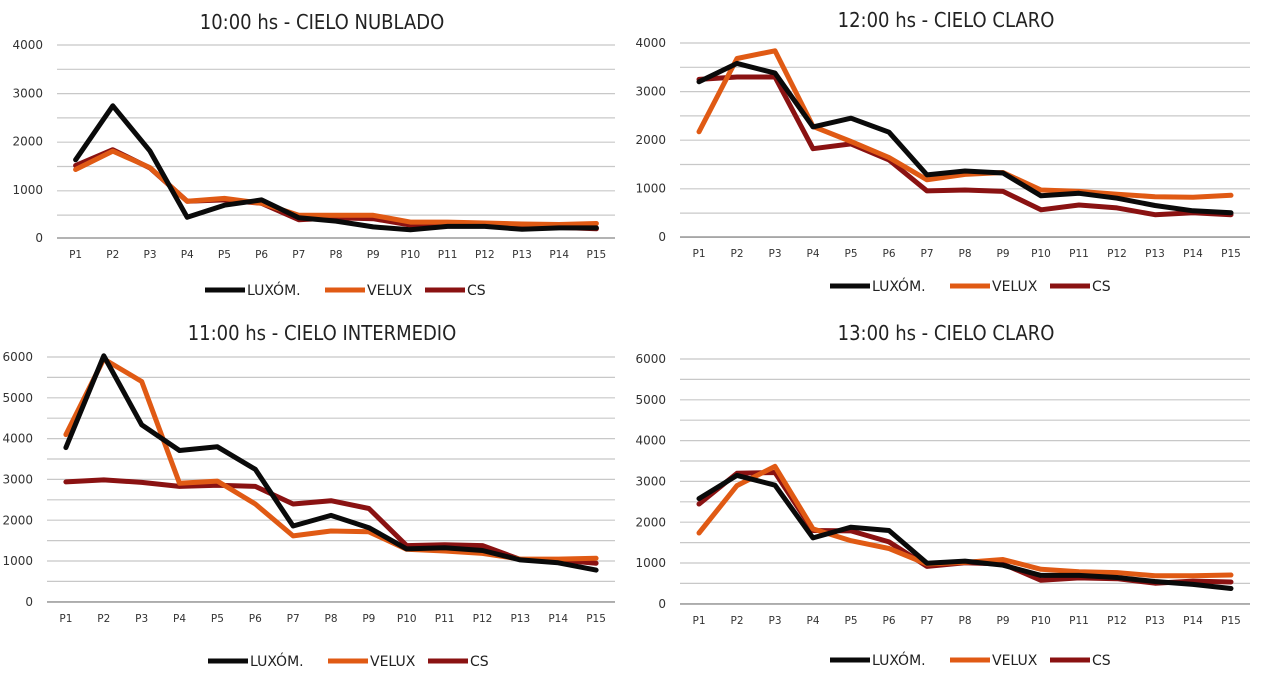 The height and width of the screenshot is (676, 1262). I want to click on chart-title: 13:00 hs - CIELO CLARO, so click(946, 333).